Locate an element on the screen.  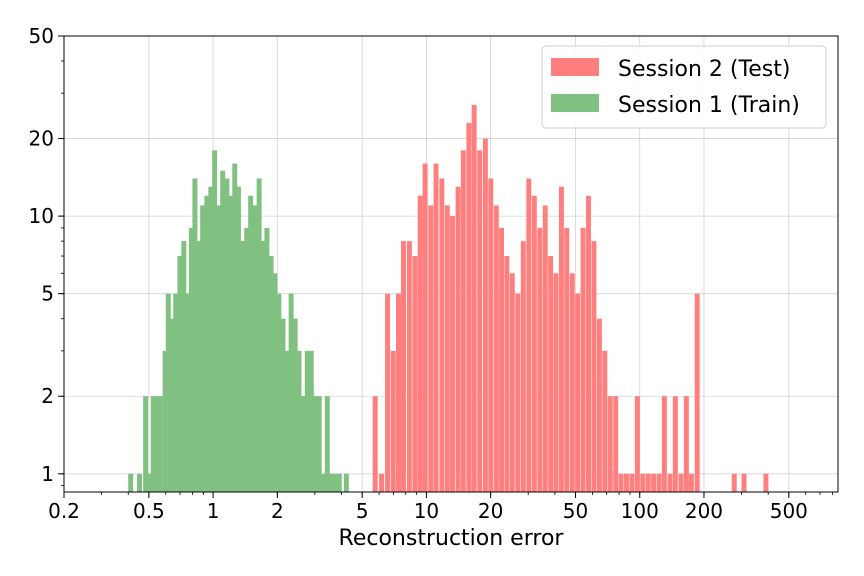
x-tick-label: 500 is located at coordinates (789, 511).